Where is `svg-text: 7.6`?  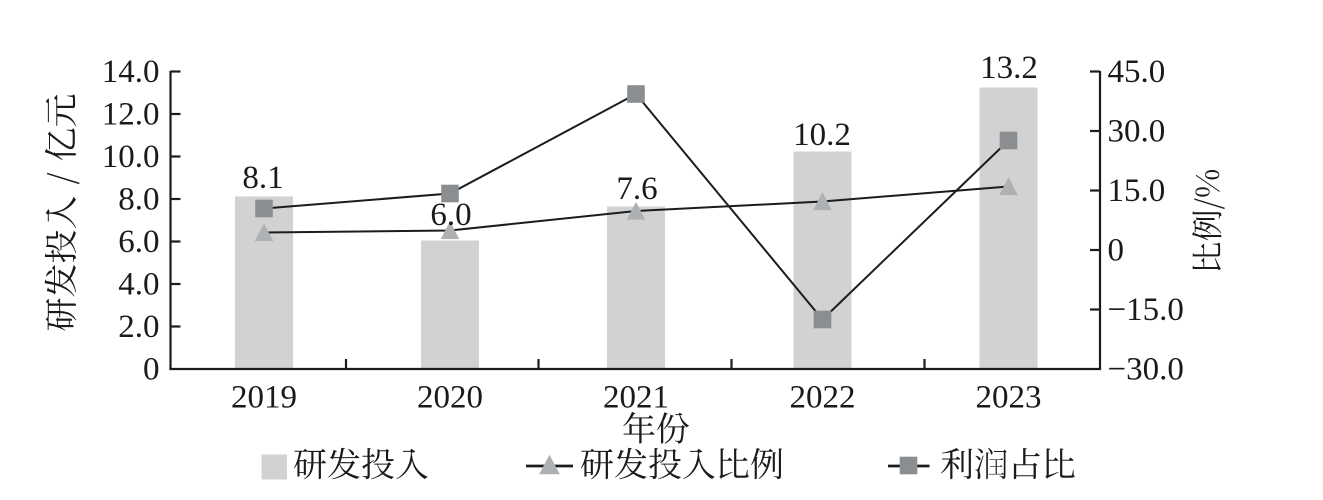
svg-text: 7.6 is located at coordinates (636, 189).